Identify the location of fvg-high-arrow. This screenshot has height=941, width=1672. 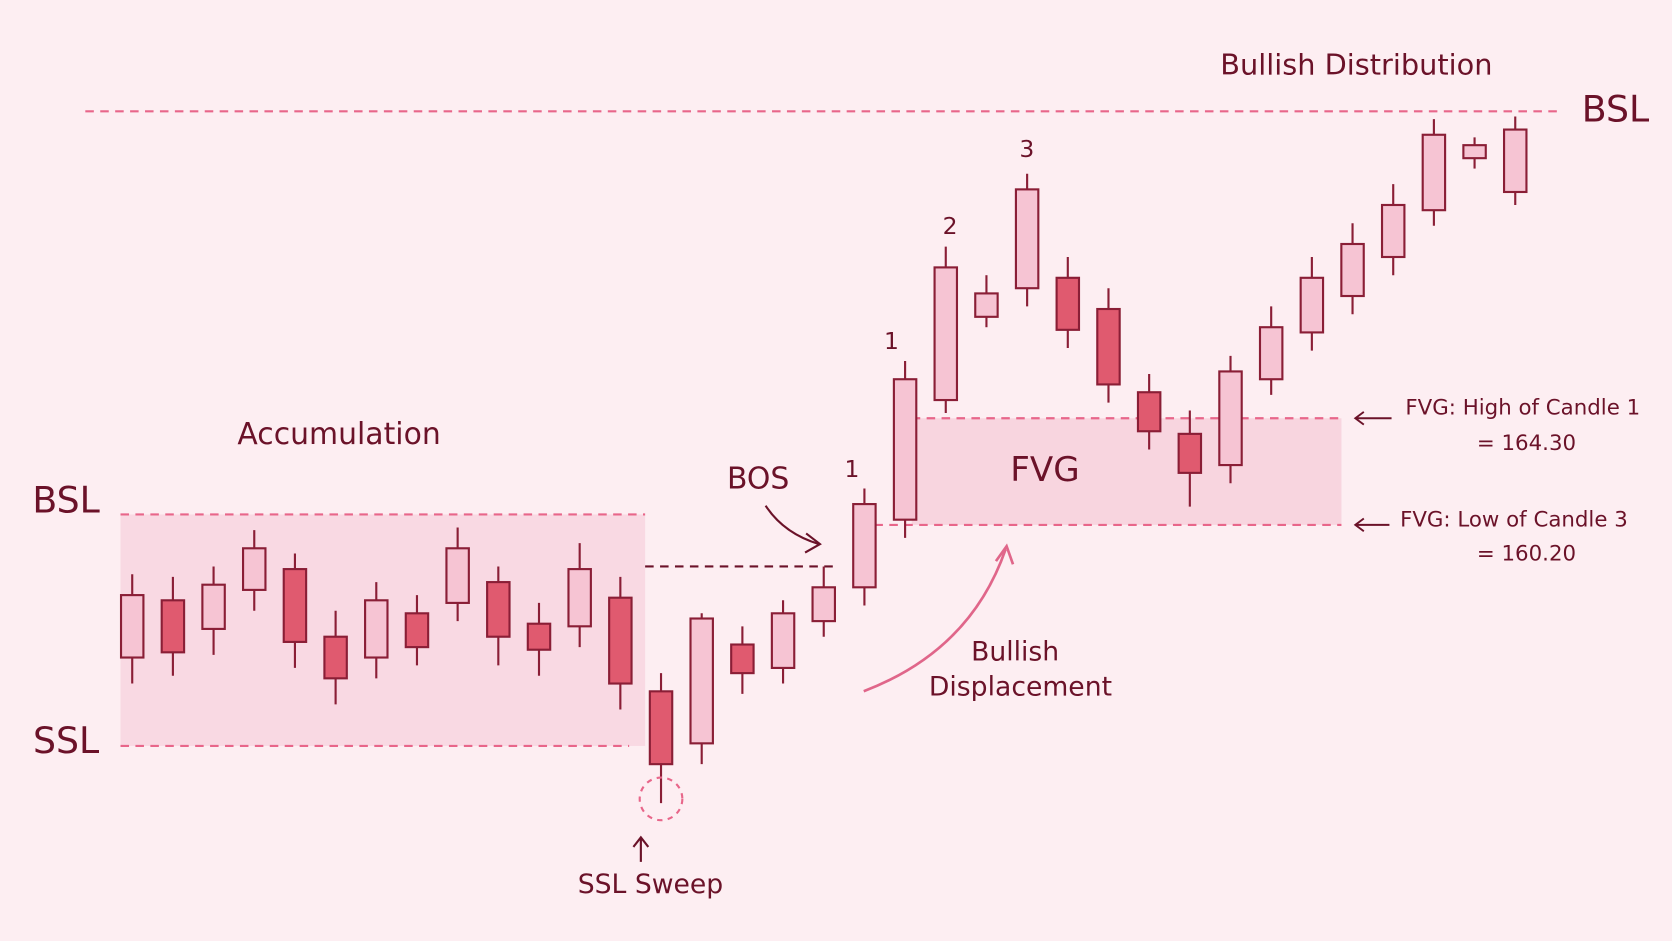
(1372, 418).